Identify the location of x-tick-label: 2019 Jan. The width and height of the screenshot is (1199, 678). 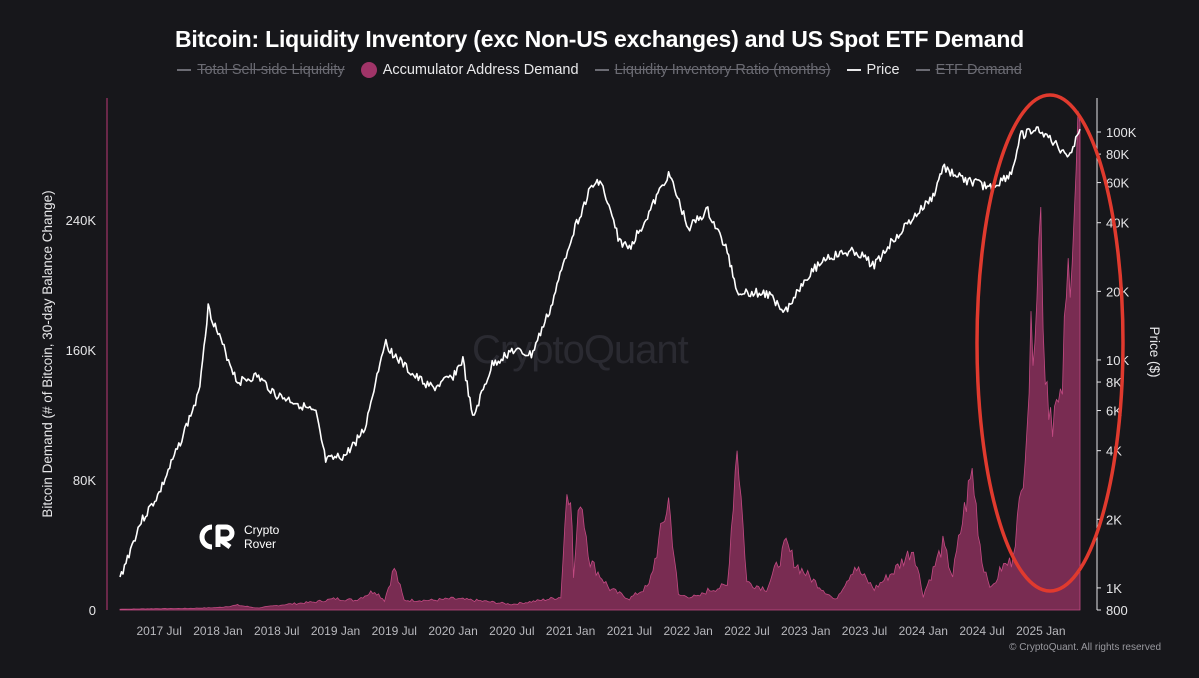
(335, 631).